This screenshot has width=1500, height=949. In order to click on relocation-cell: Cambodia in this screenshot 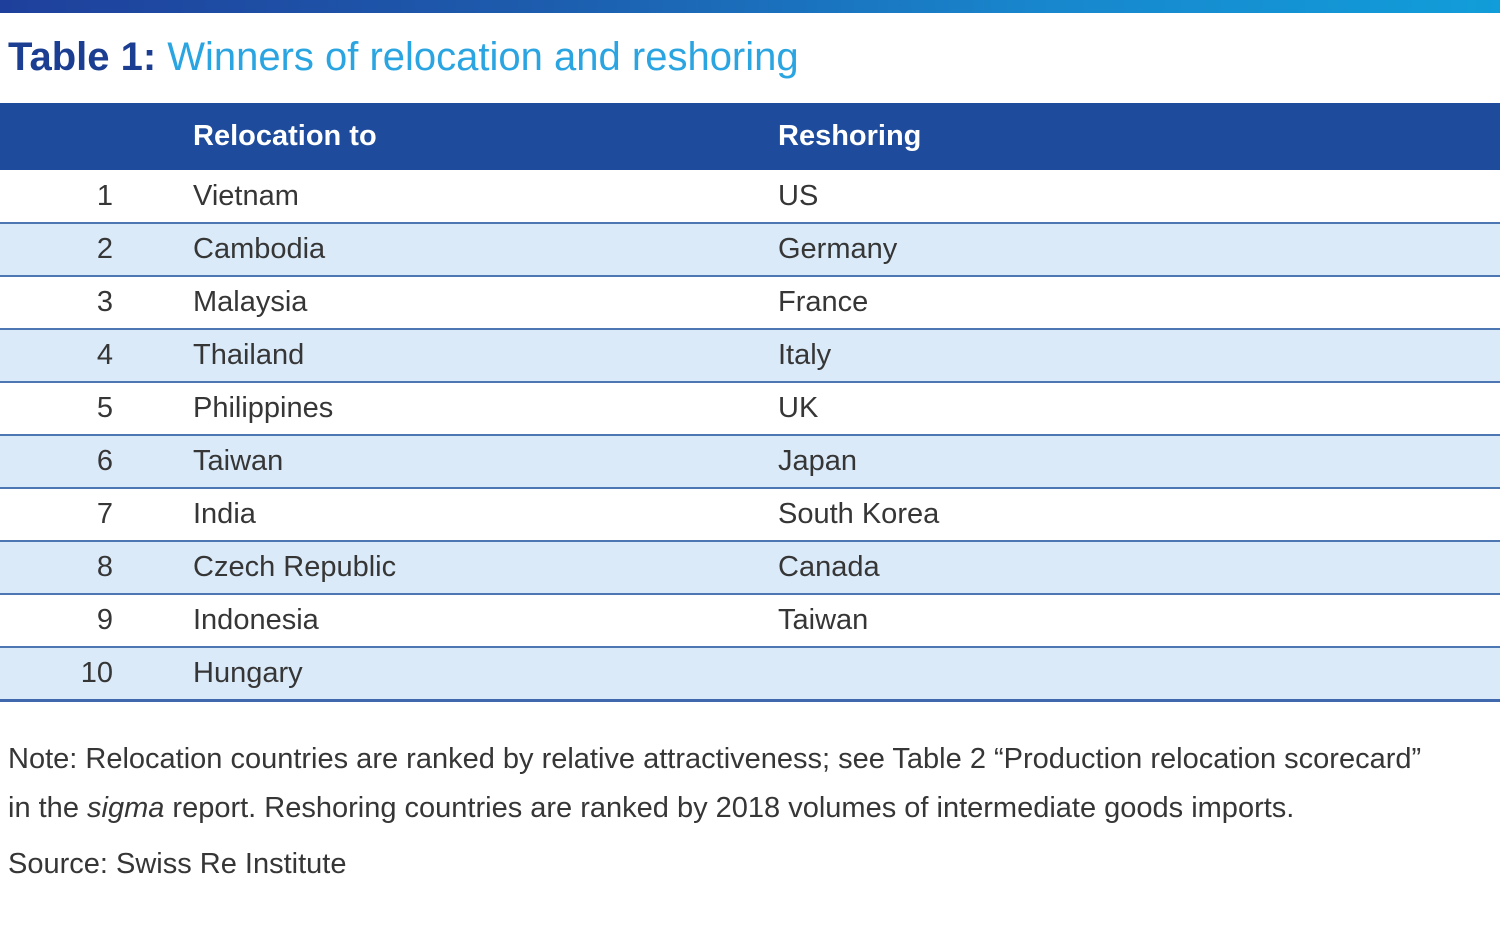, I will do `click(259, 249)`.